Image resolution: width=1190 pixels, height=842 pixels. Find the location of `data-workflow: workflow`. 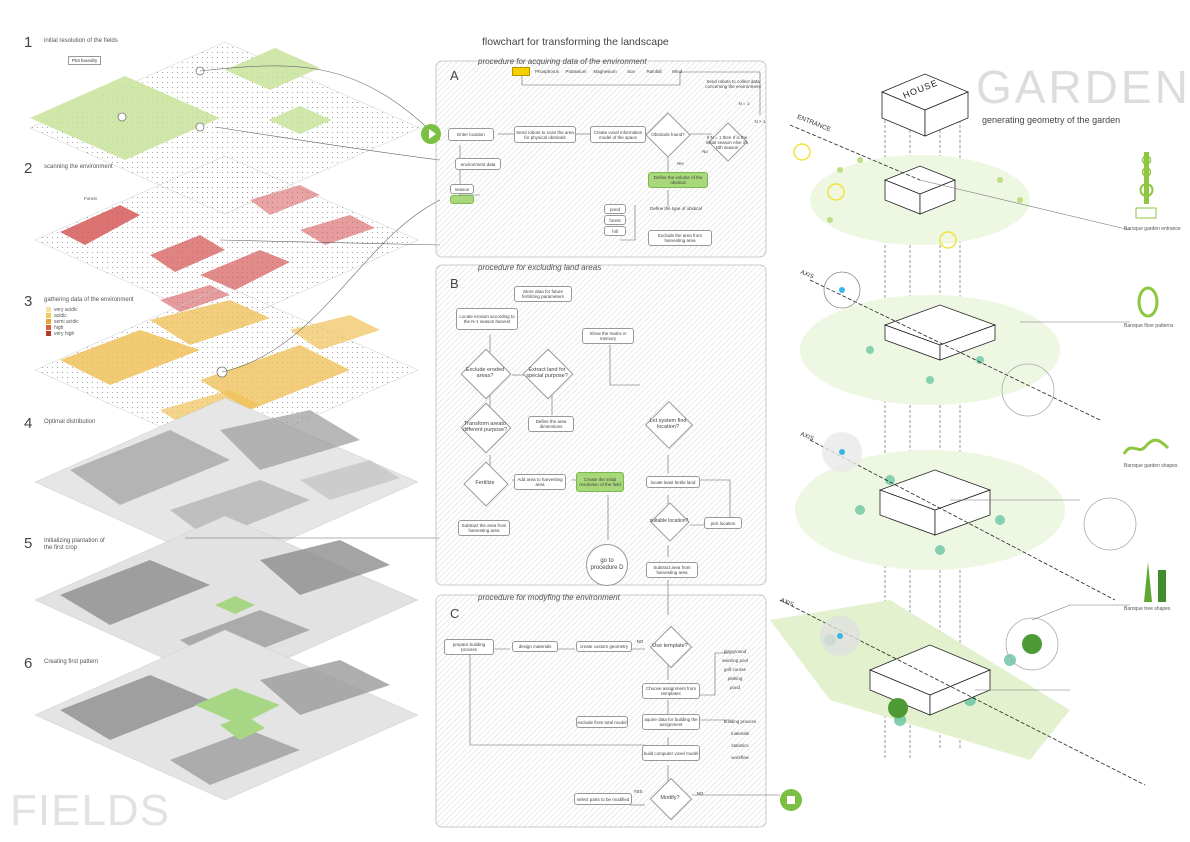

data-workflow: workflow is located at coordinates (740, 757).